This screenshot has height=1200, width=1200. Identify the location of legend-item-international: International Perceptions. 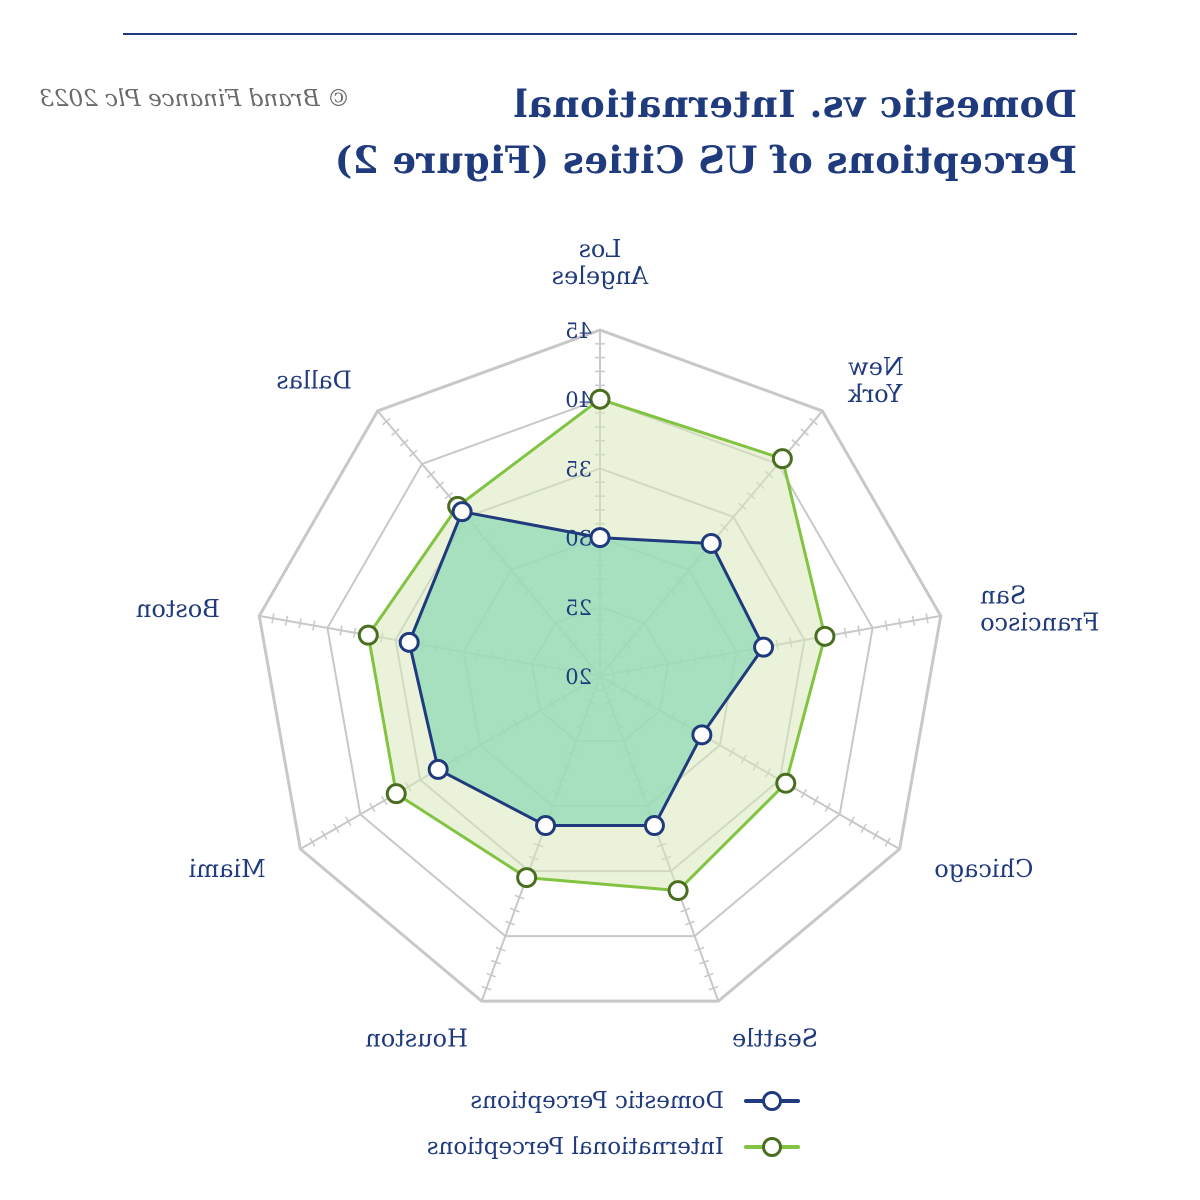
(560, 1147).